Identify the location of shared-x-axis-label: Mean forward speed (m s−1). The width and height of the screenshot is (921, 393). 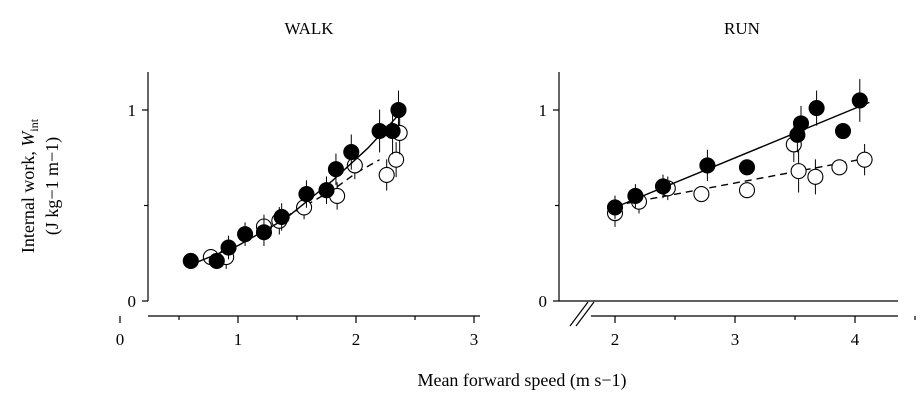
(521, 380).